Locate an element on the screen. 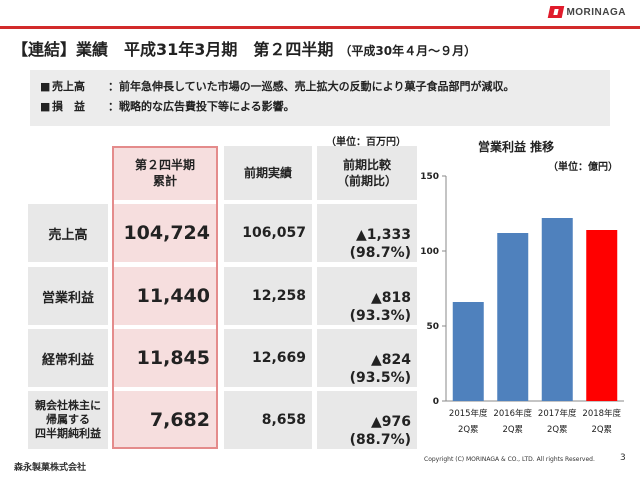  company-logo: MORINAGA is located at coordinates (587, 12).